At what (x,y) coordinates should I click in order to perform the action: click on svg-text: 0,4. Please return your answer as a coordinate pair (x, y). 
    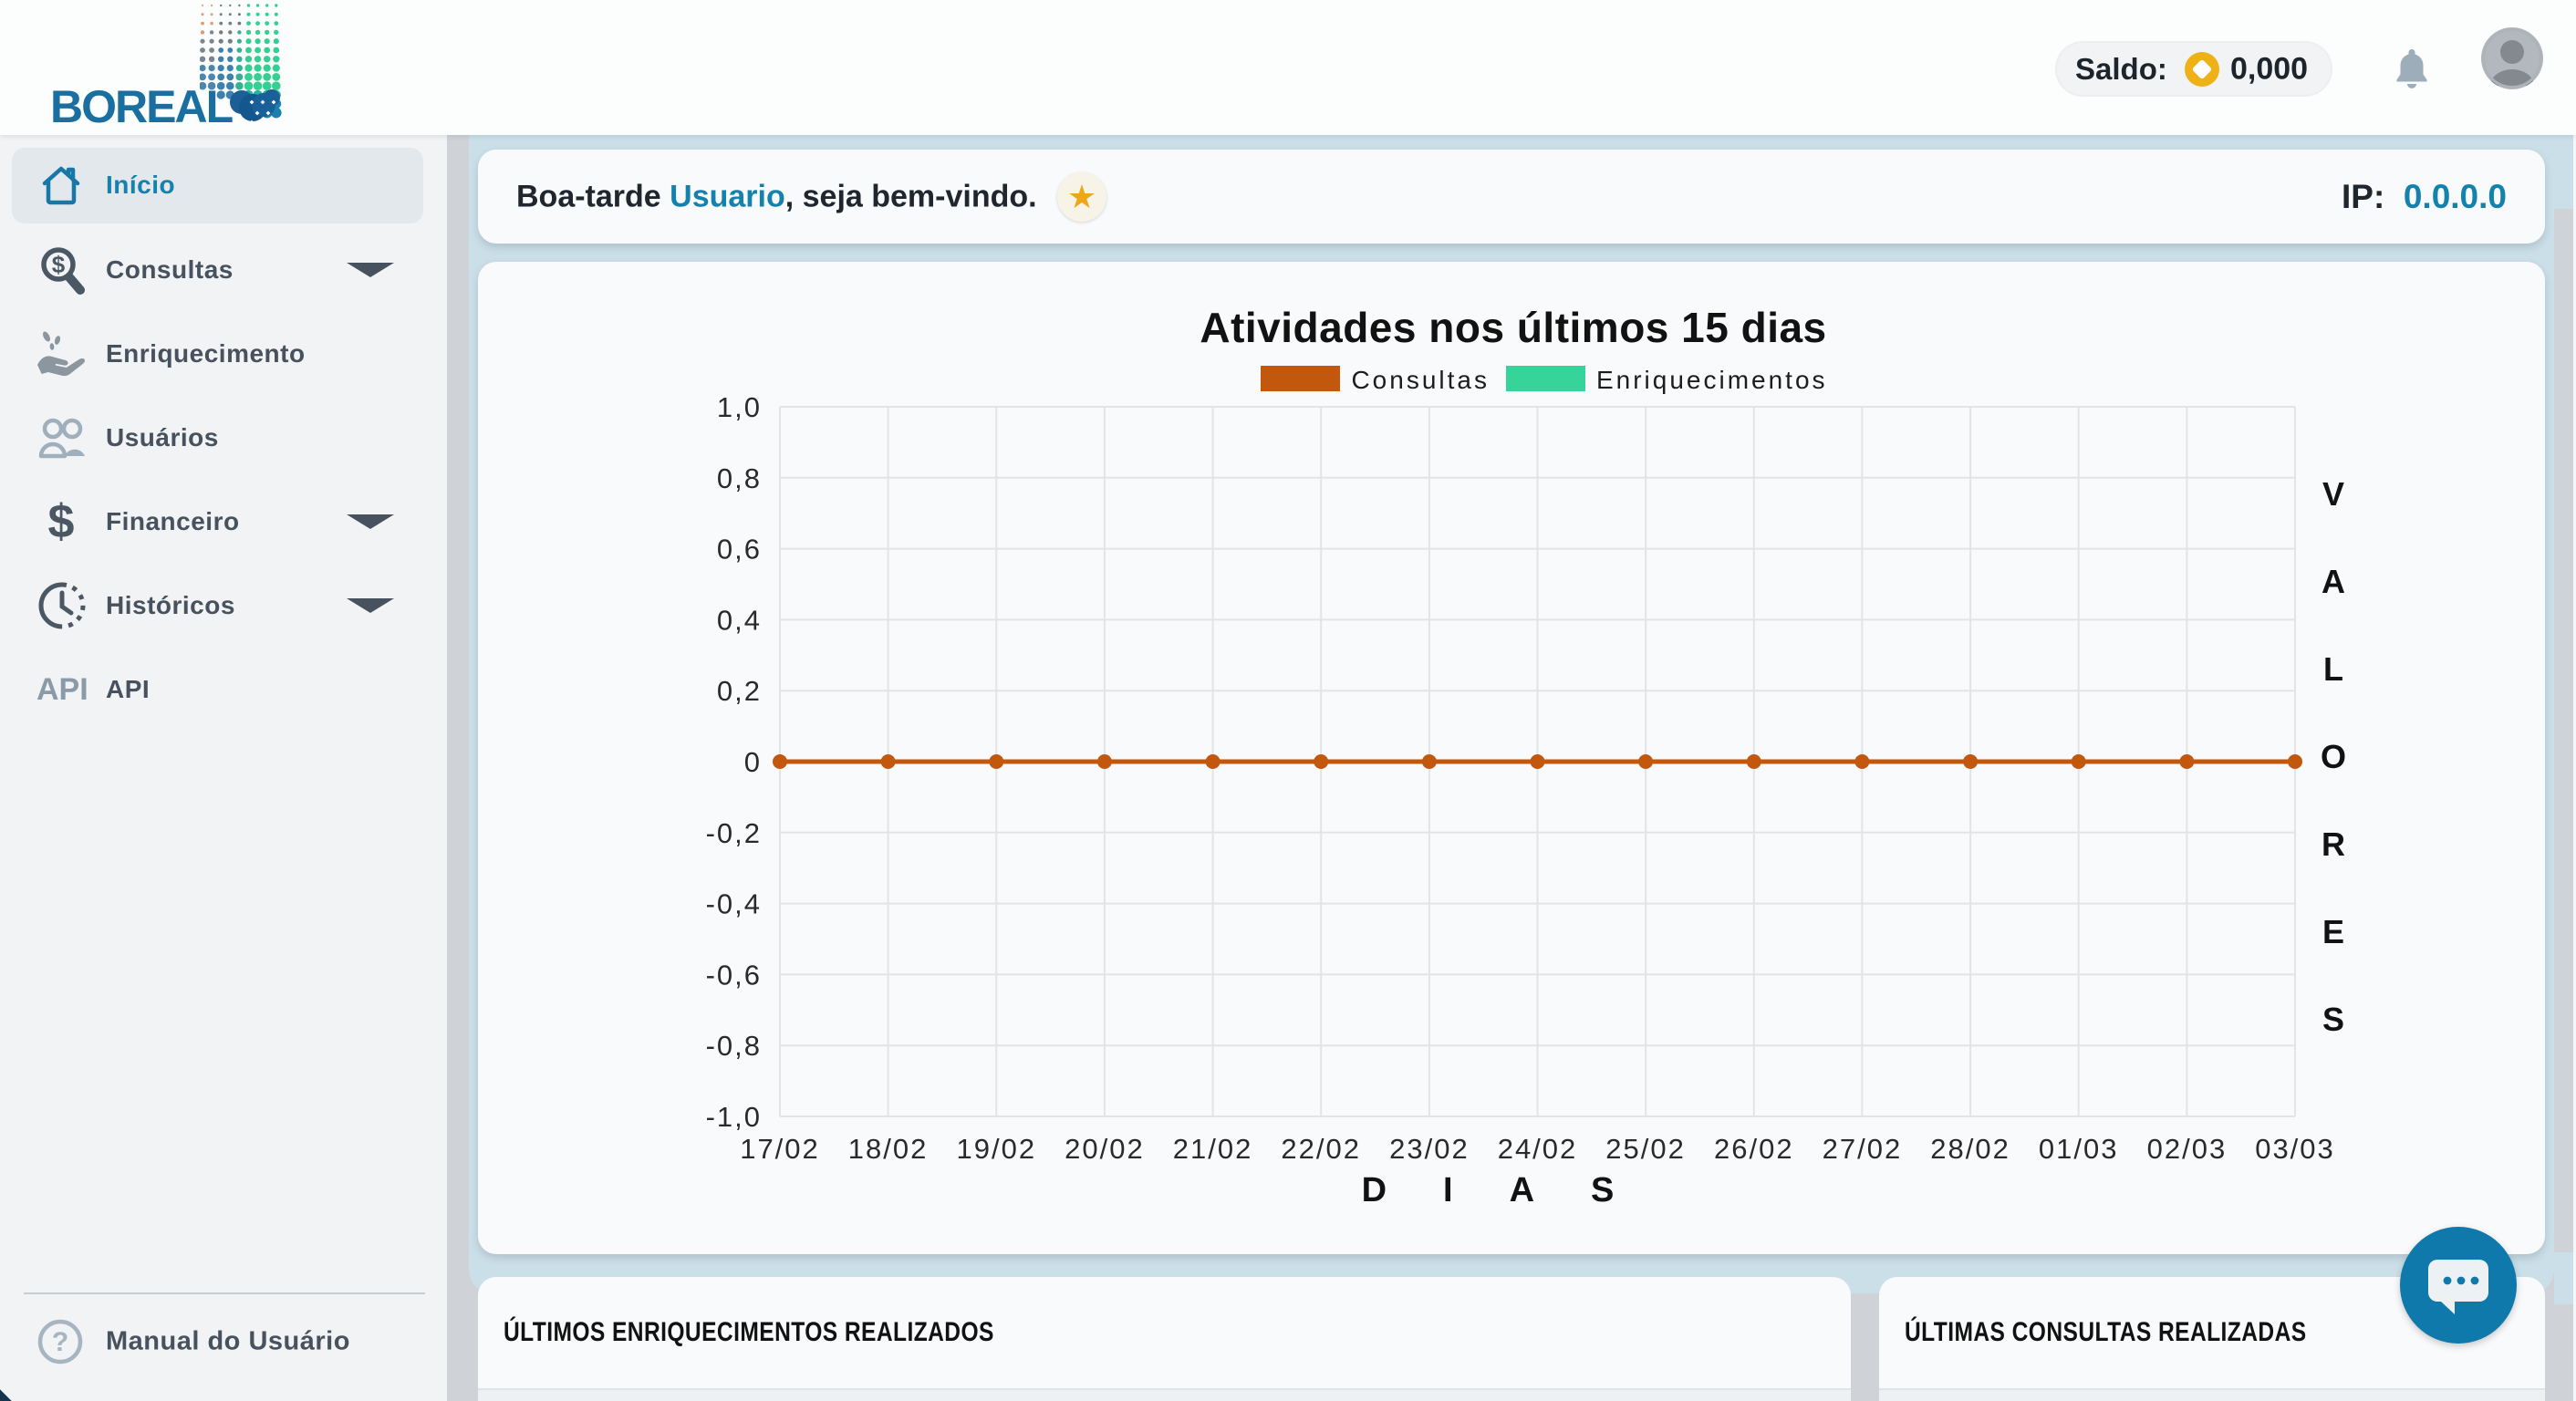
    Looking at the image, I should click on (739, 620).